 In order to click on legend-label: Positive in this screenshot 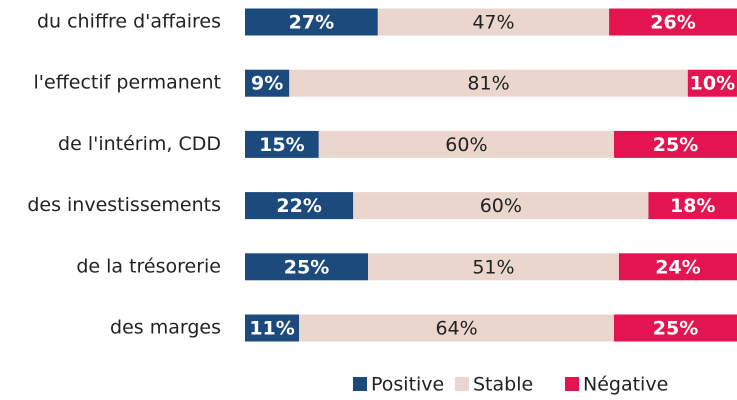, I will do `click(407, 385)`.